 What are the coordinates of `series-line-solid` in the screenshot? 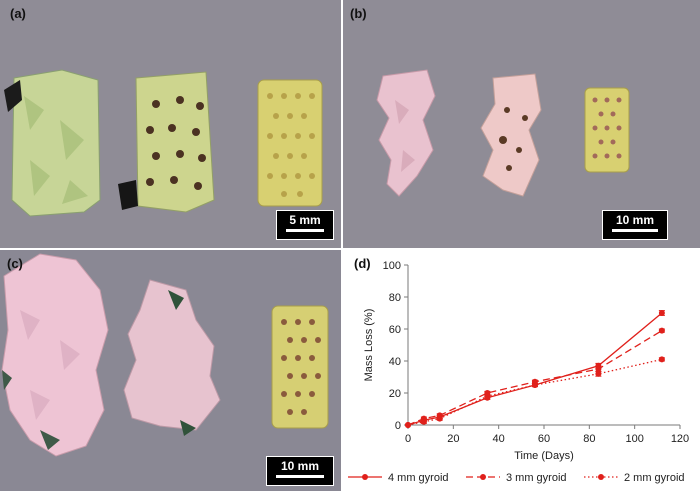 It's located at (535, 369).